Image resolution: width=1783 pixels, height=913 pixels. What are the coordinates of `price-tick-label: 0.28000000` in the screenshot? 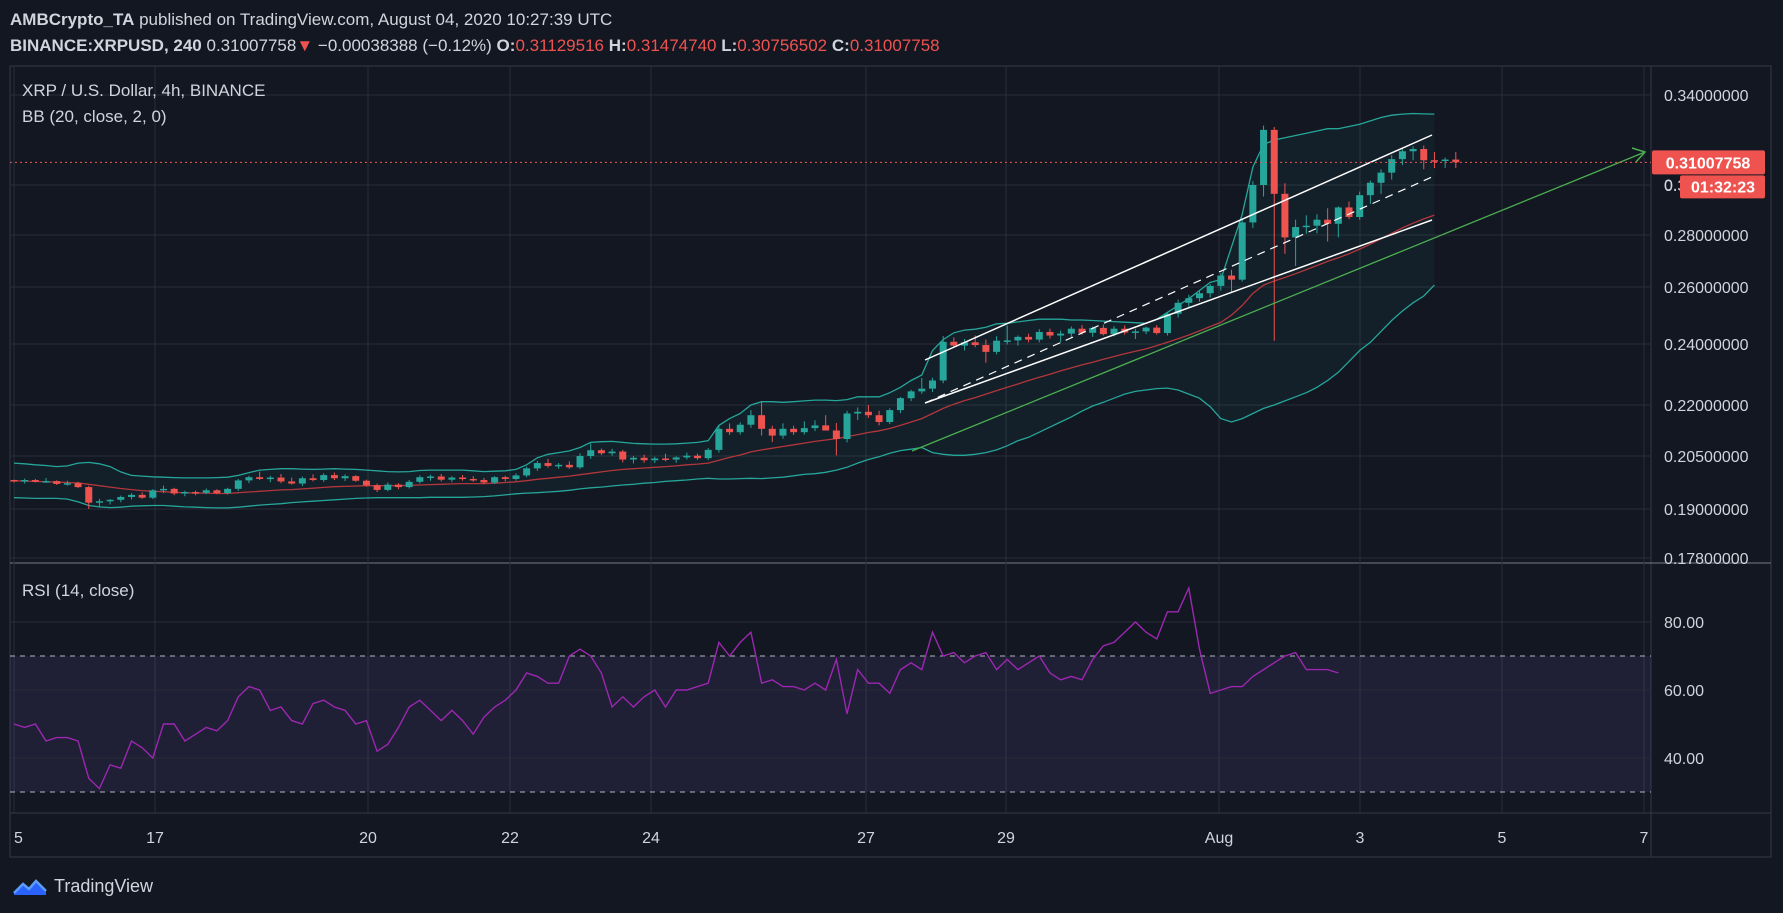 It's located at (1706, 236).